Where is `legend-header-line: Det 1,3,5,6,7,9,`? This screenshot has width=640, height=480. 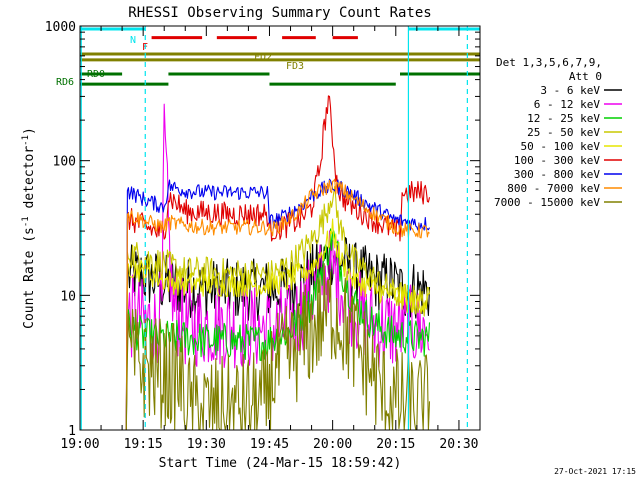 legend-header-line: Det 1,3,5,6,7,9, is located at coordinates (549, 62).